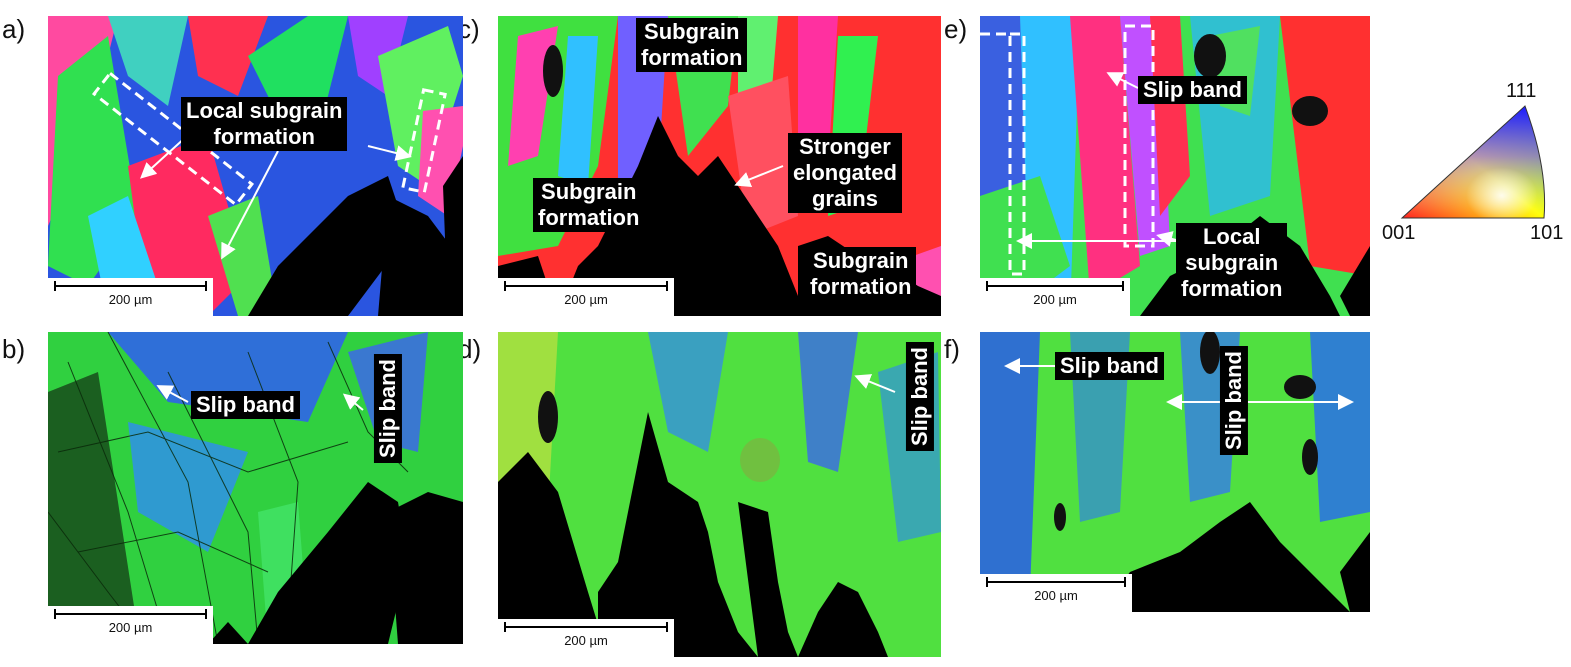 Image resolution: width=1571 pixels, height=667 pixels. I want to click on scale-bar-e: 200 µm, so click(1055, 297).